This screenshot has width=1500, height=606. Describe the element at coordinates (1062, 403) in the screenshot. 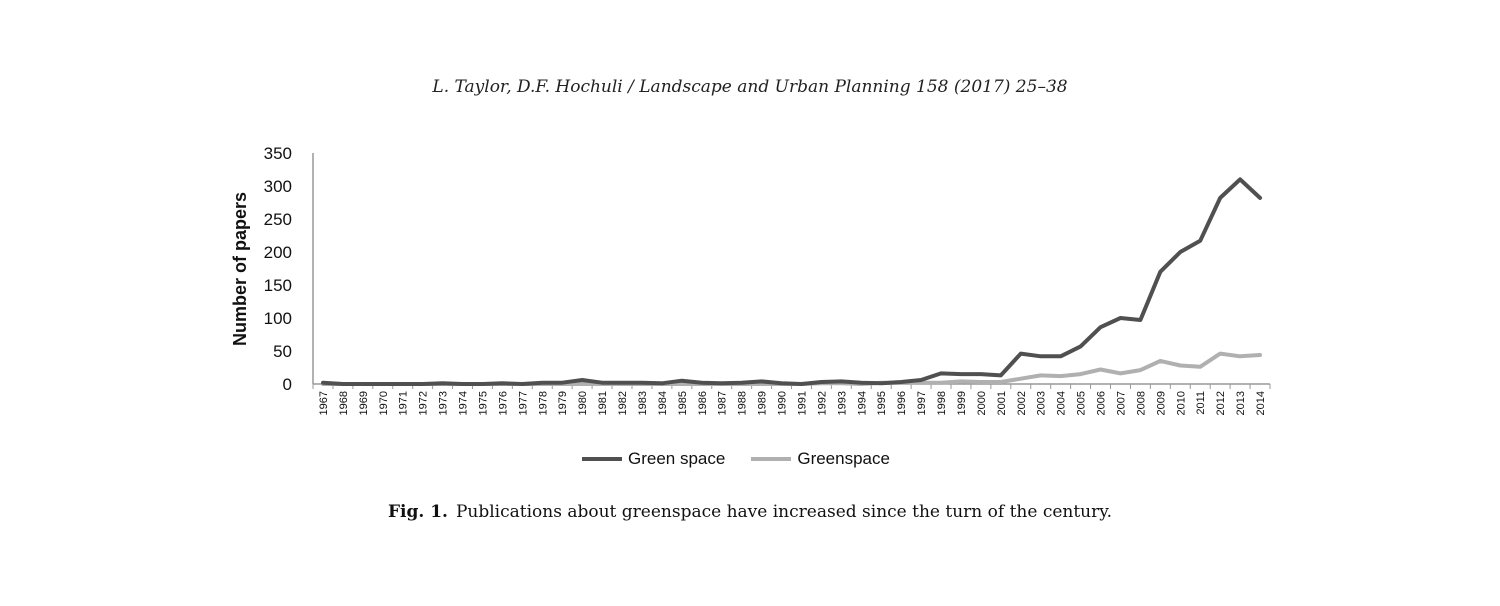

I see `x-tick-label: 2004` at that location.